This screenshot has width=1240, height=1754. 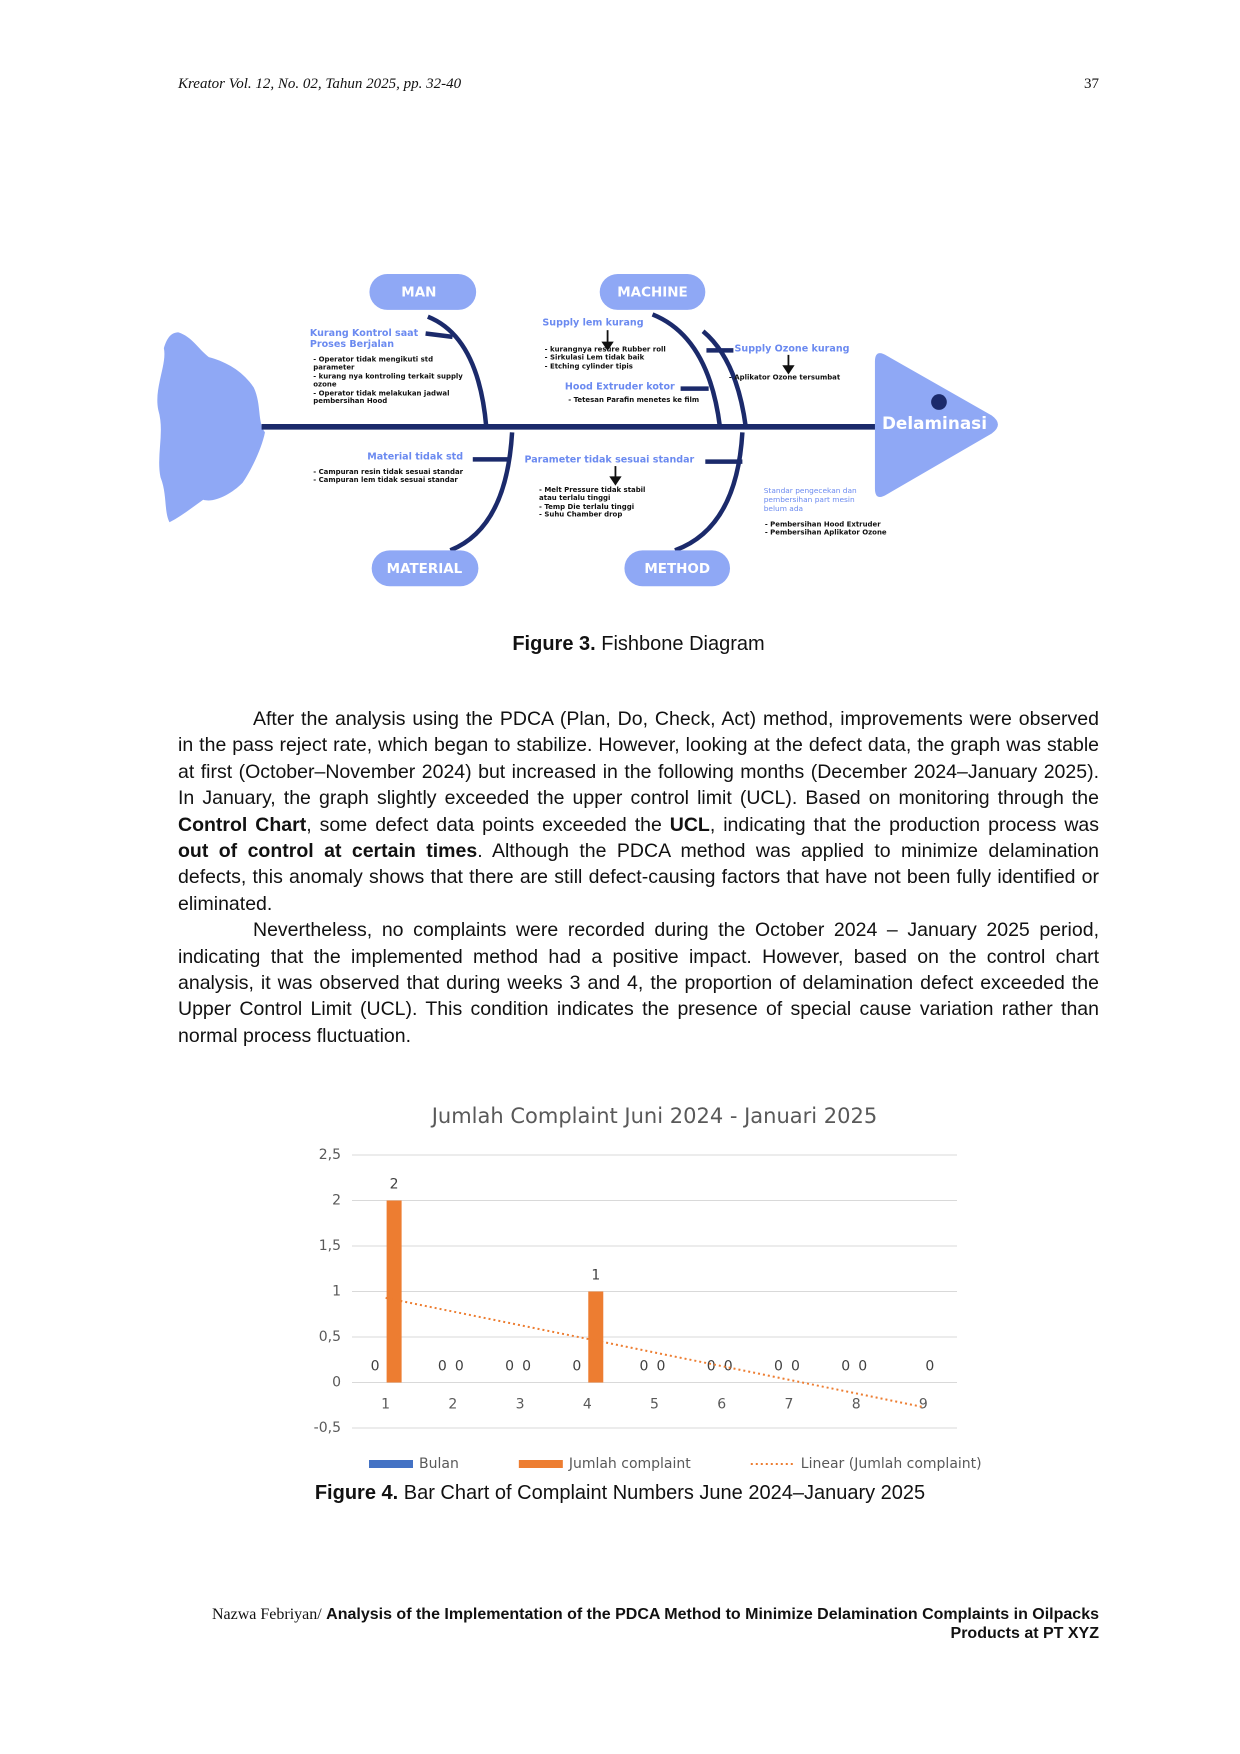 What do you see at coordinates (595, 1276) in the screenshot?
I see `data-label: 1` at bounding box center [595, 1276].